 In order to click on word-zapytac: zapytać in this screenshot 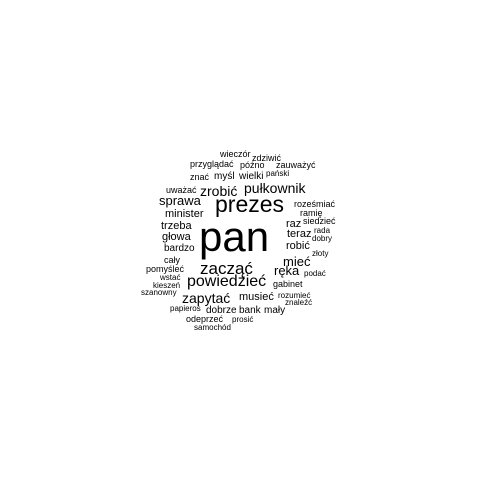, I will do `click(206, 298)`.